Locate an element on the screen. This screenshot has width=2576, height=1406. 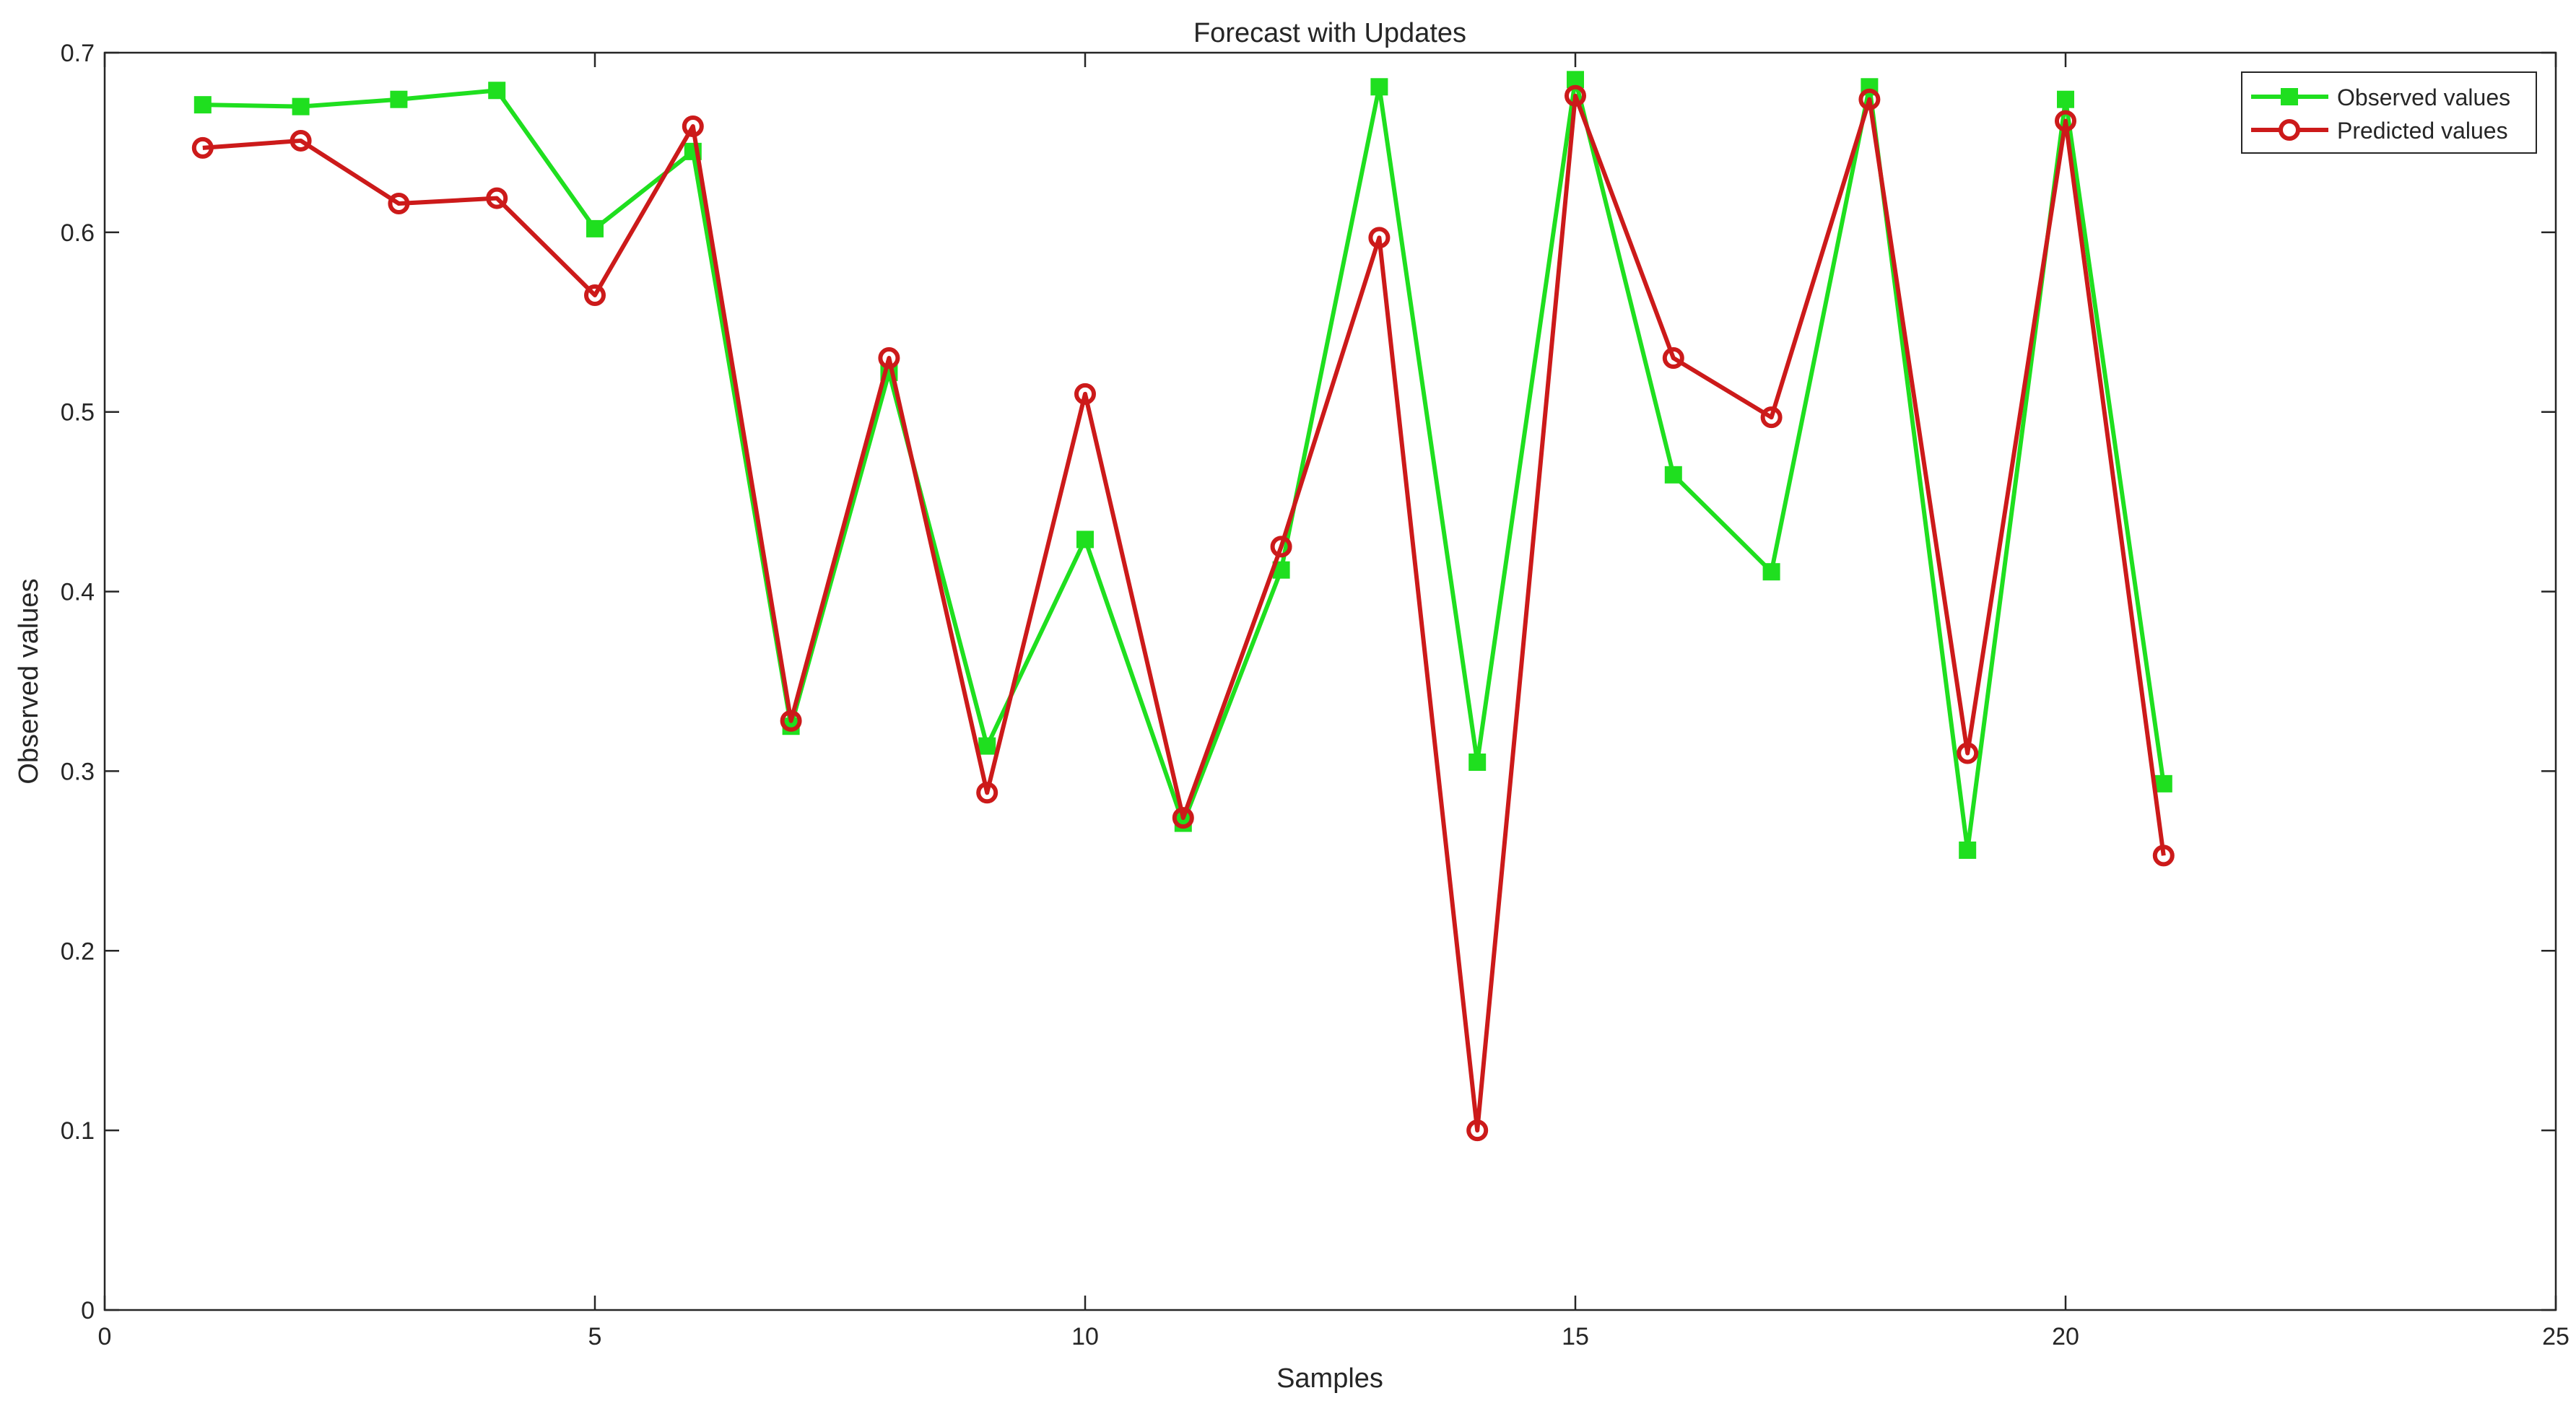
x-tick-label: 25 is located at coordinates (2556, 1336).